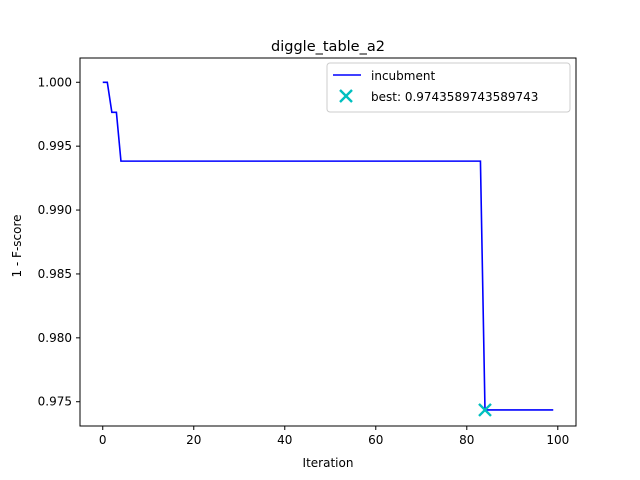 Image resolution: width=640 pixels, height=480 pixels. I want to click on chart-title: diggle_table_a2, so click(328, 47).